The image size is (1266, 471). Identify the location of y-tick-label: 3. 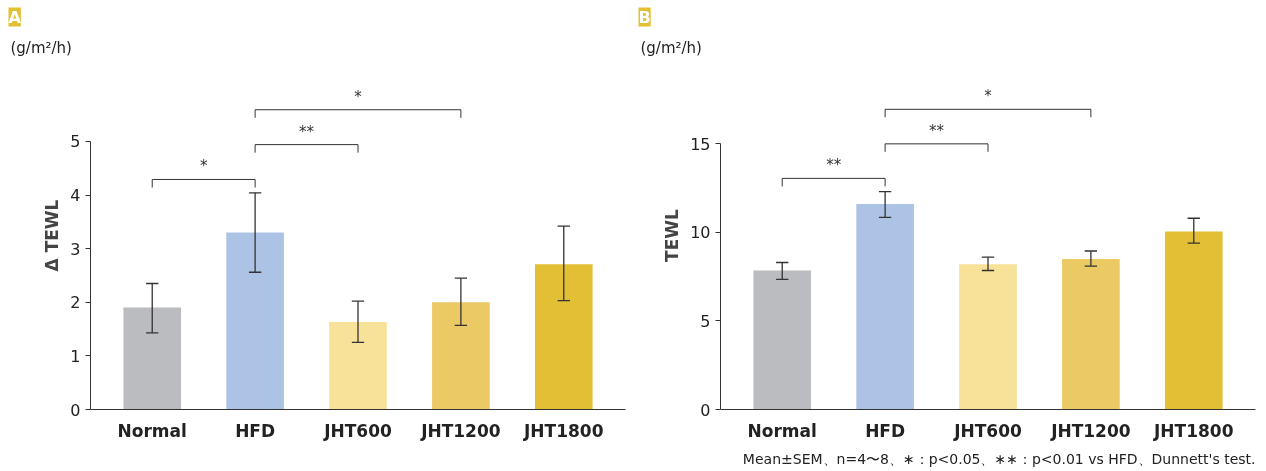
(75, 249).